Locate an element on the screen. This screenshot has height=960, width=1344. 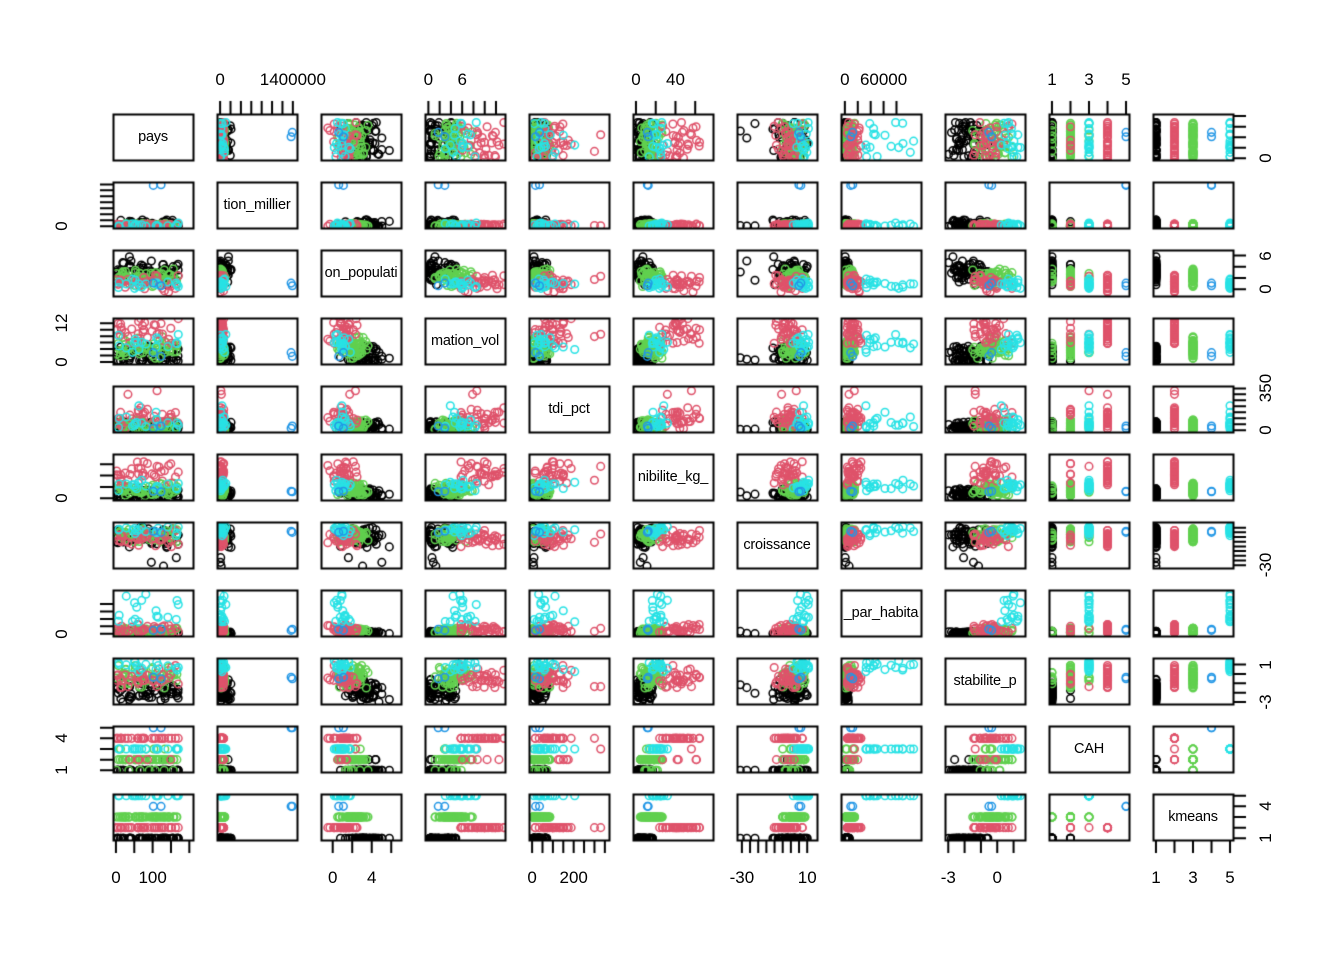
axis-tick-label-left-row4: 0 is located at coordinates (61, 362).